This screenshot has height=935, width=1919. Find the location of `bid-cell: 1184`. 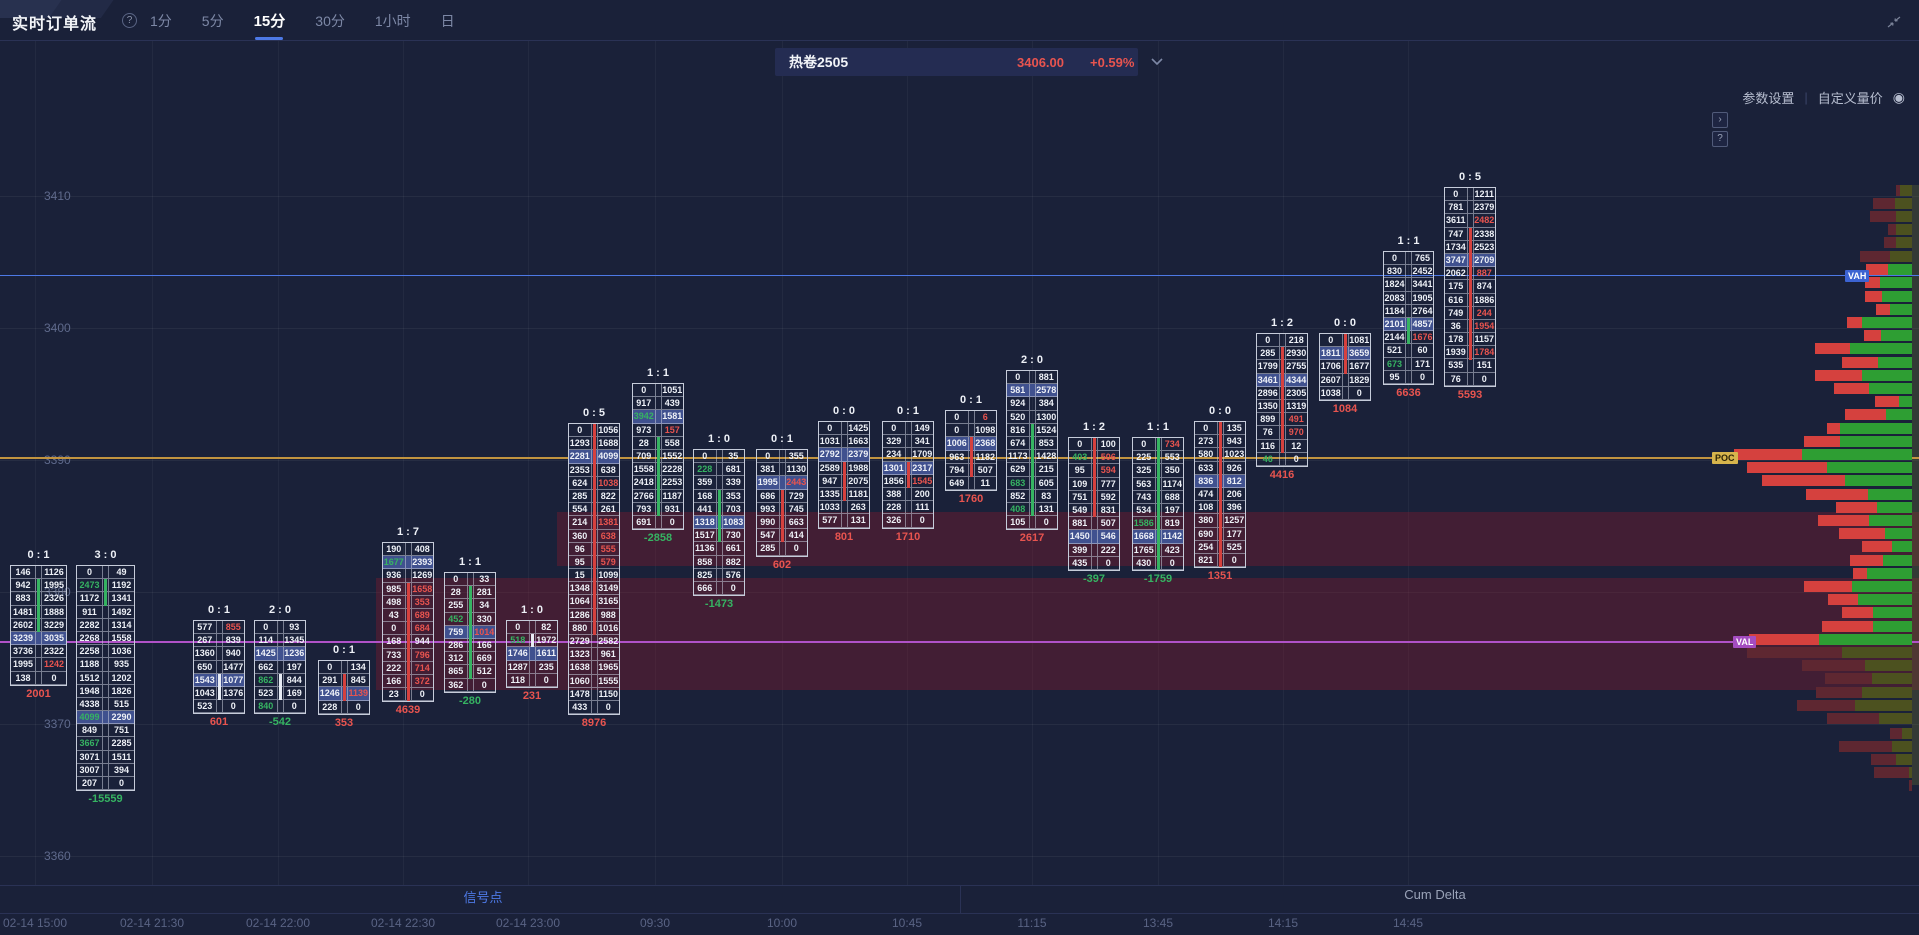

bid-cell: 1184 is located at coordinates (1395, 310).